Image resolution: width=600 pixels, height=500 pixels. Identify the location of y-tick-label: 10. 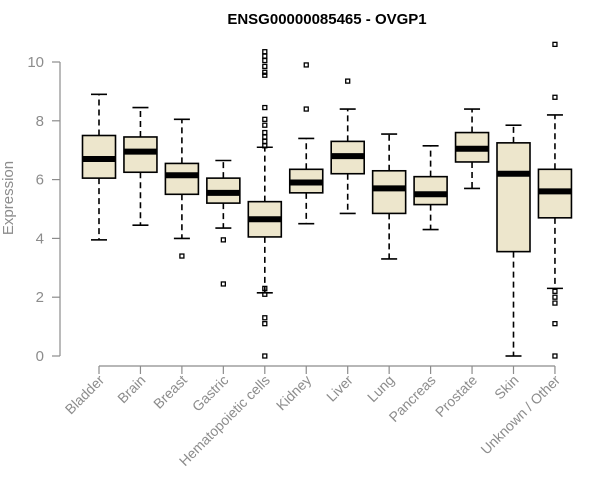
(35, 62).